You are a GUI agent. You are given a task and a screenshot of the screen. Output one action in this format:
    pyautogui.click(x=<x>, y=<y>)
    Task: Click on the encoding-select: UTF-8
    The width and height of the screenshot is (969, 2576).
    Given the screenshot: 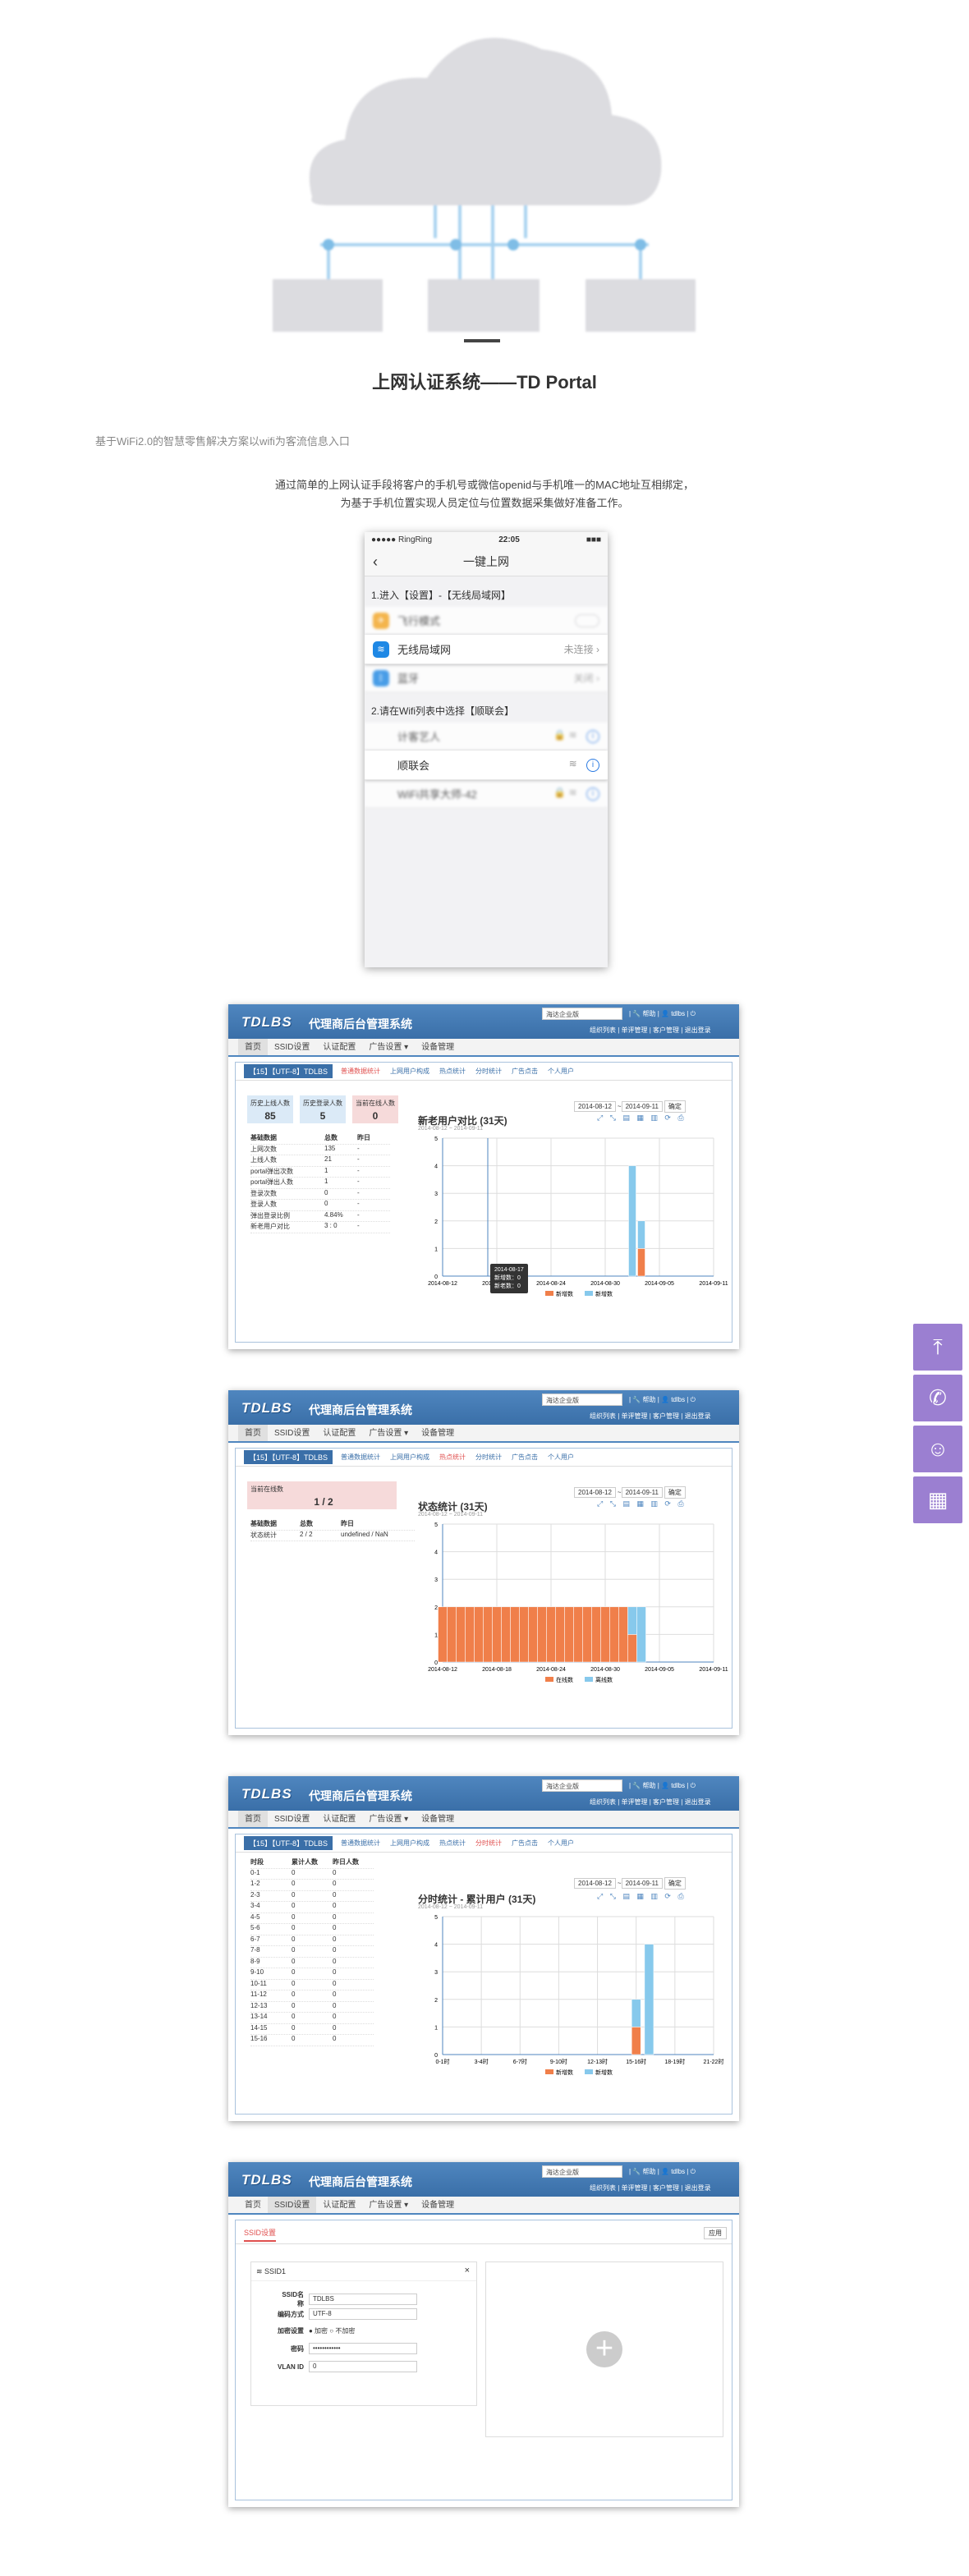 What is the action you would take?
    pyautogui.click(x=363, y=2314)
    